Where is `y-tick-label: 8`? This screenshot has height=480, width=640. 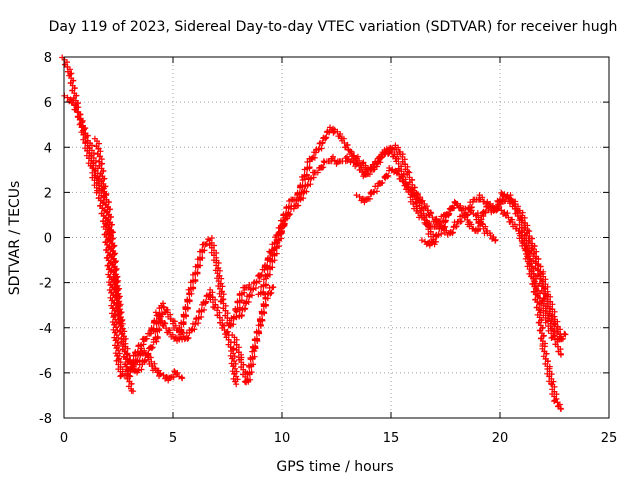
y-tick-label: 8 is located at coordinates (48, 58).